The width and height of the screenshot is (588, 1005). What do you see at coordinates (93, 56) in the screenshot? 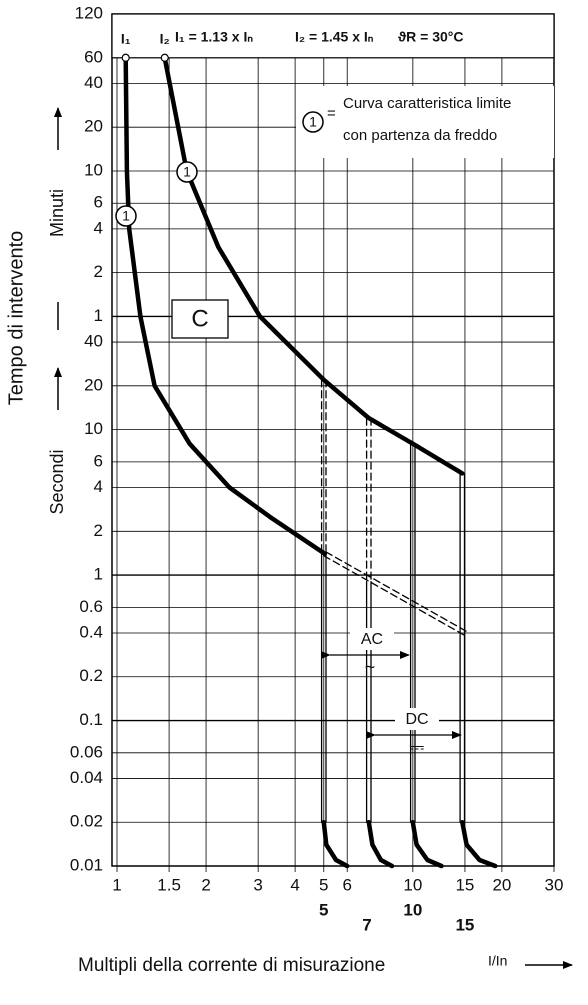
I see `y-tick-label: 60` at bounding box center [93, 56].